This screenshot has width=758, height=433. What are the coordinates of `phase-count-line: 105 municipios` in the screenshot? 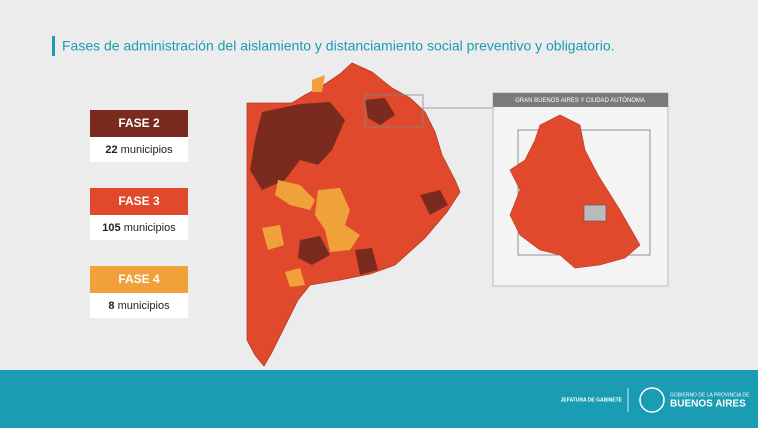 It's located at (139, 228).